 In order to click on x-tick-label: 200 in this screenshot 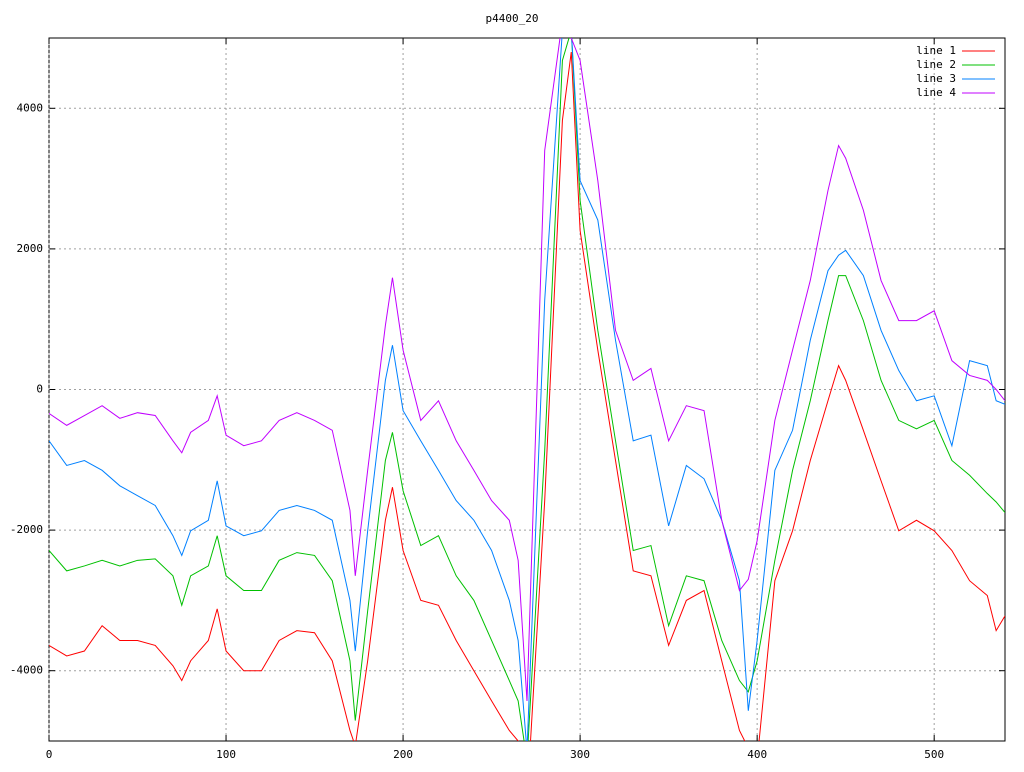, I will do `click(403, 754)`.